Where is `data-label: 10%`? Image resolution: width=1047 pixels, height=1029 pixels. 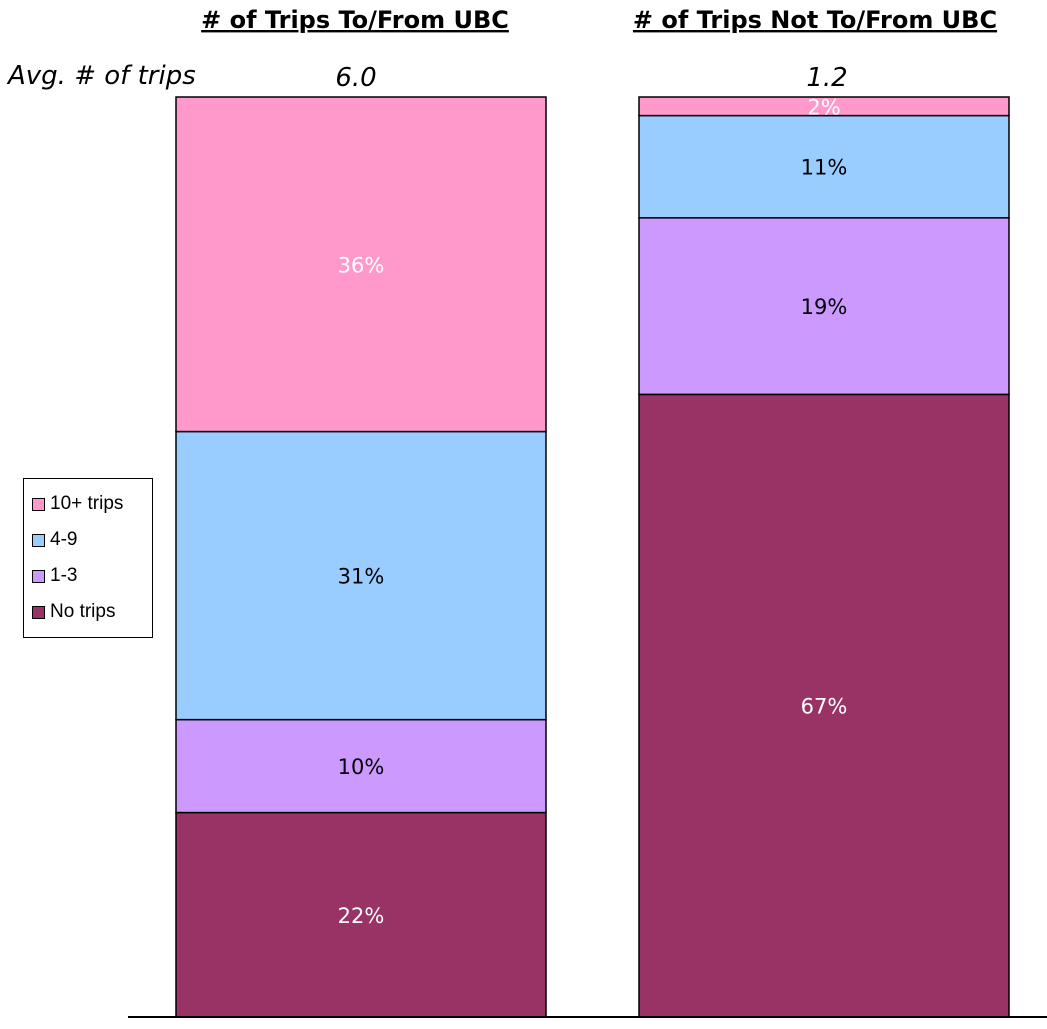 data-label: 10% is located at coordinates (361, 767).